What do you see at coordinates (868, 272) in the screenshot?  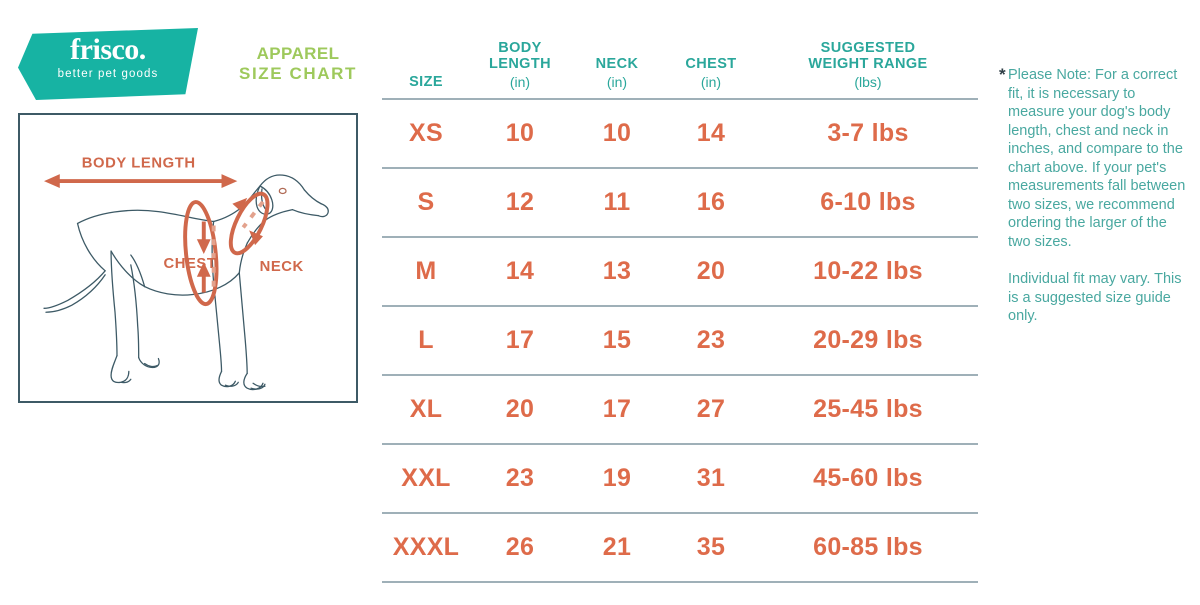 I see `table-cell-weight: 10-22 lbs` at bounding box center [868, 272].